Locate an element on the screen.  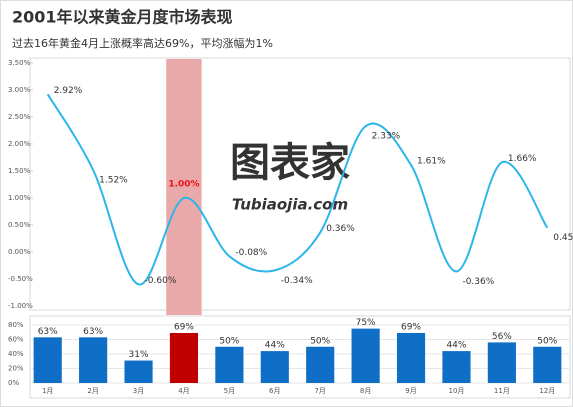
data-label: 2.33% is located at coordinates (386, 137).